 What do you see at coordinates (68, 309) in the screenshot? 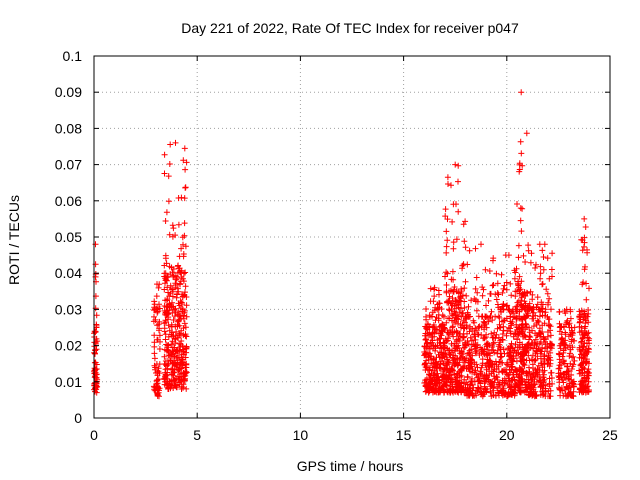
I see `y-tick-label: 0.03` at bounding box center [68, 309].